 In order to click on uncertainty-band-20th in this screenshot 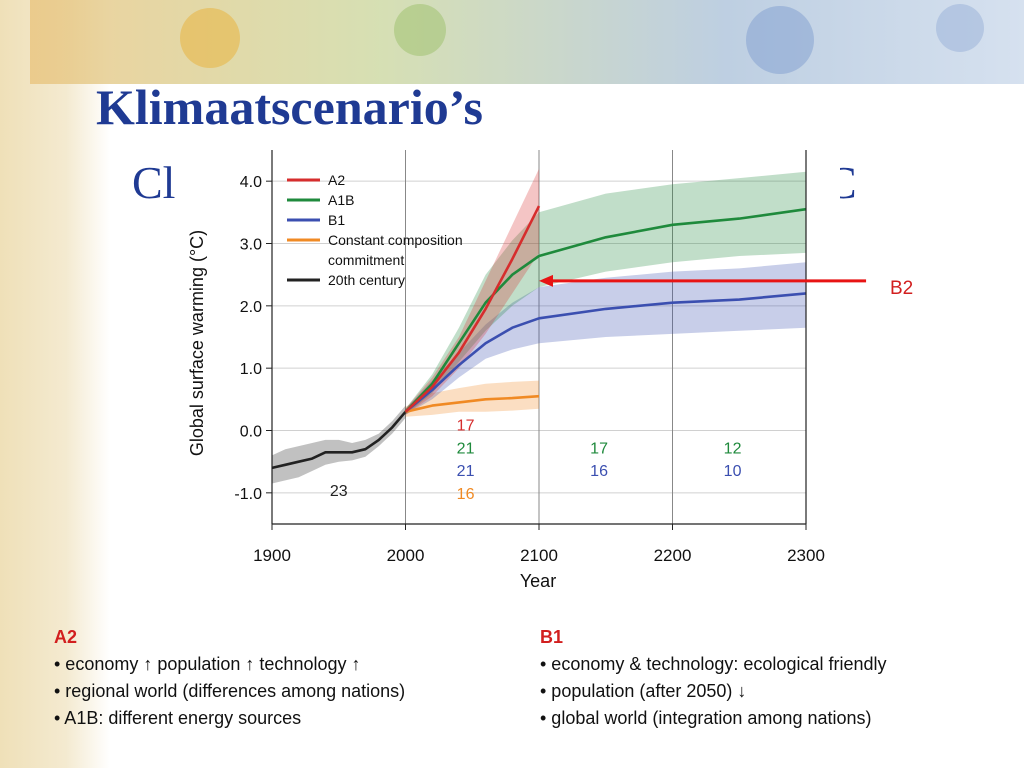, I will do `click(339, 444)`.